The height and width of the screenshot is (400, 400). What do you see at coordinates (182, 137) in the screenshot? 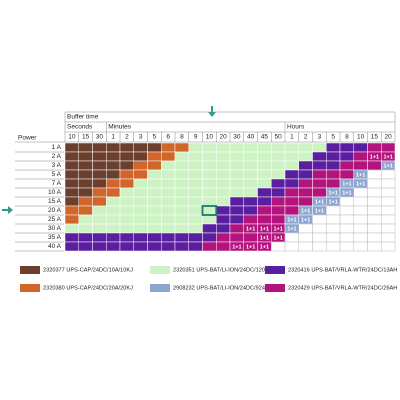
I see `column-label: 8` at bounding box center [182, 137].